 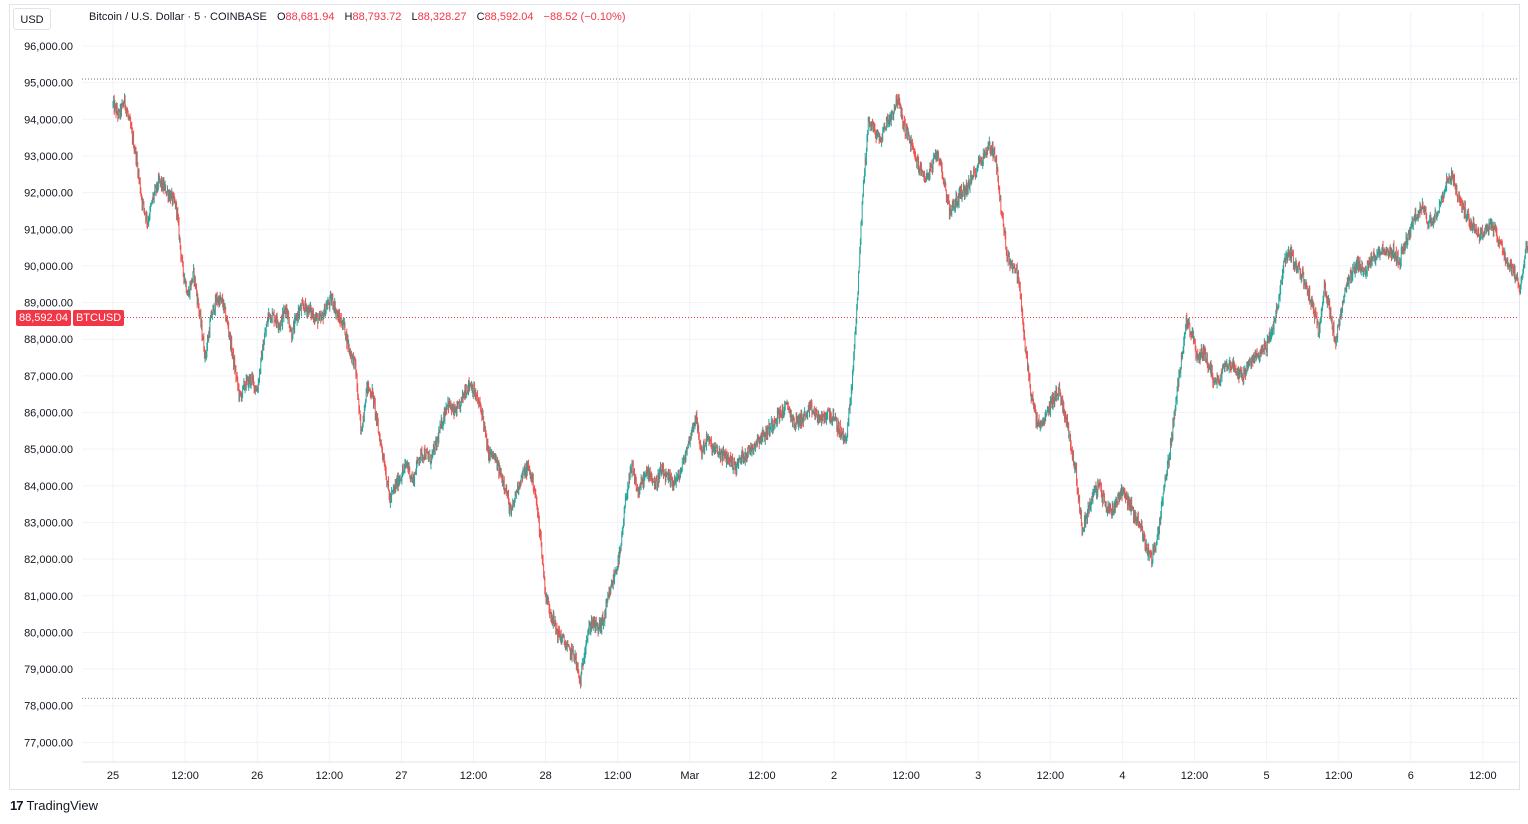 I want to click on x-tick-label: 25, so click(x=113, y=776).